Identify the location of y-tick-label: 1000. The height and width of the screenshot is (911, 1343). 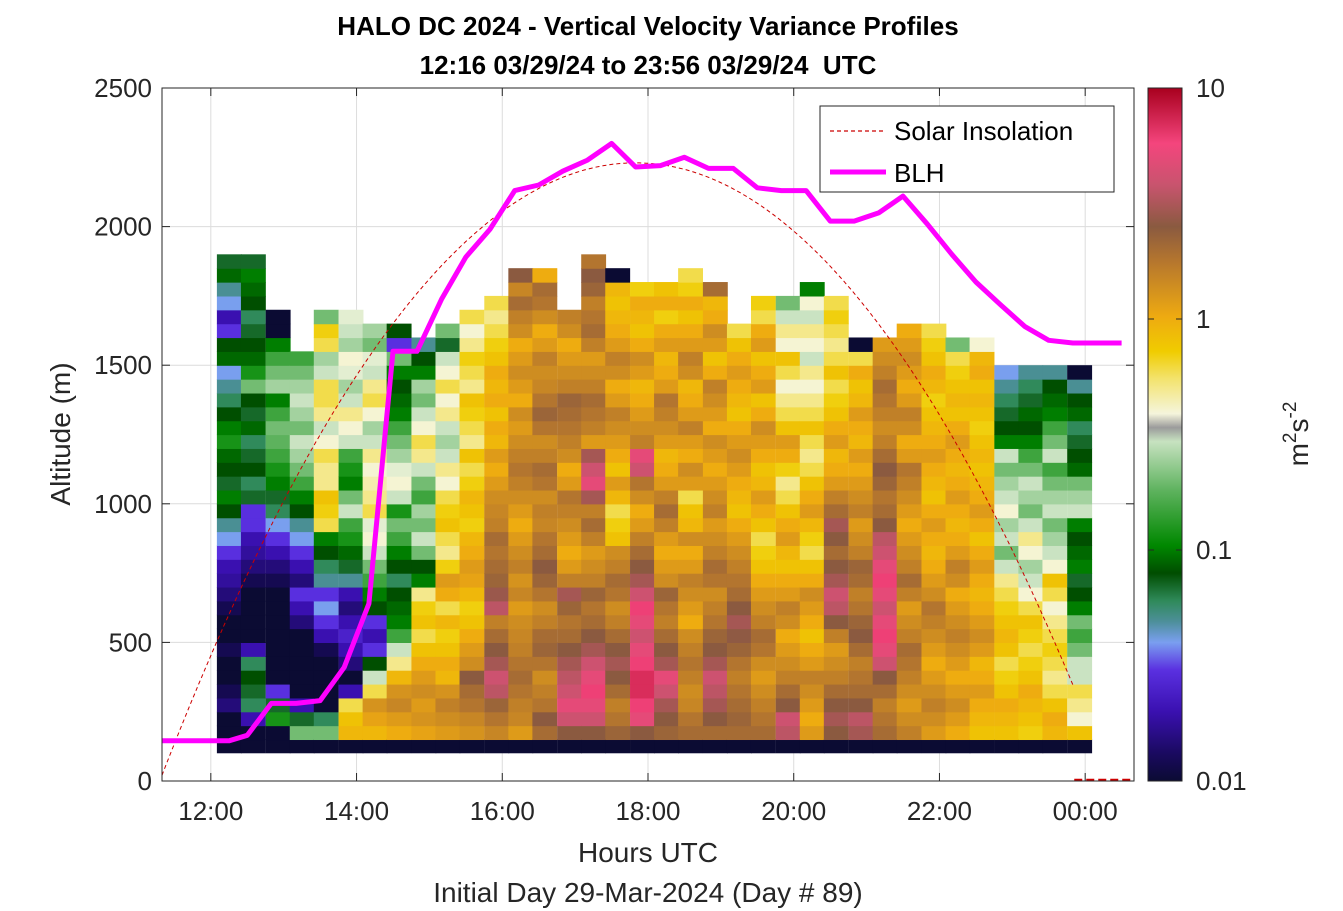
(123, 504).